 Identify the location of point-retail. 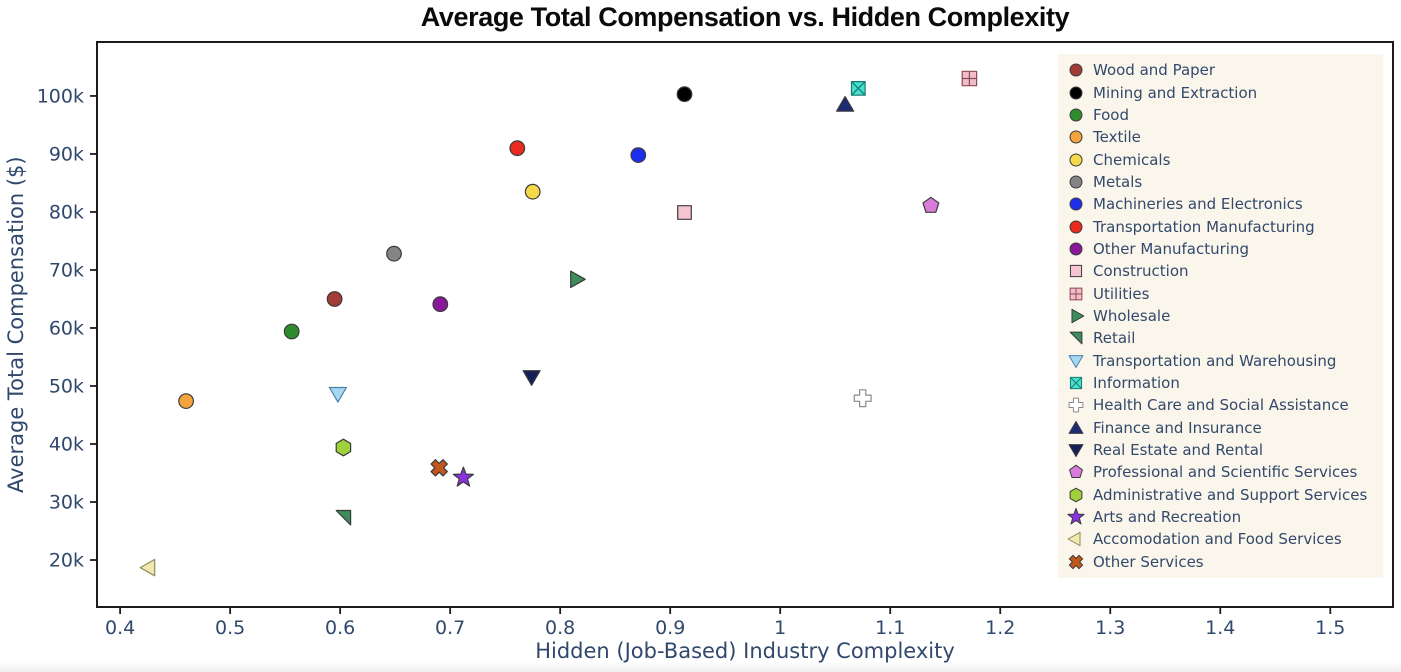
(343, 517).